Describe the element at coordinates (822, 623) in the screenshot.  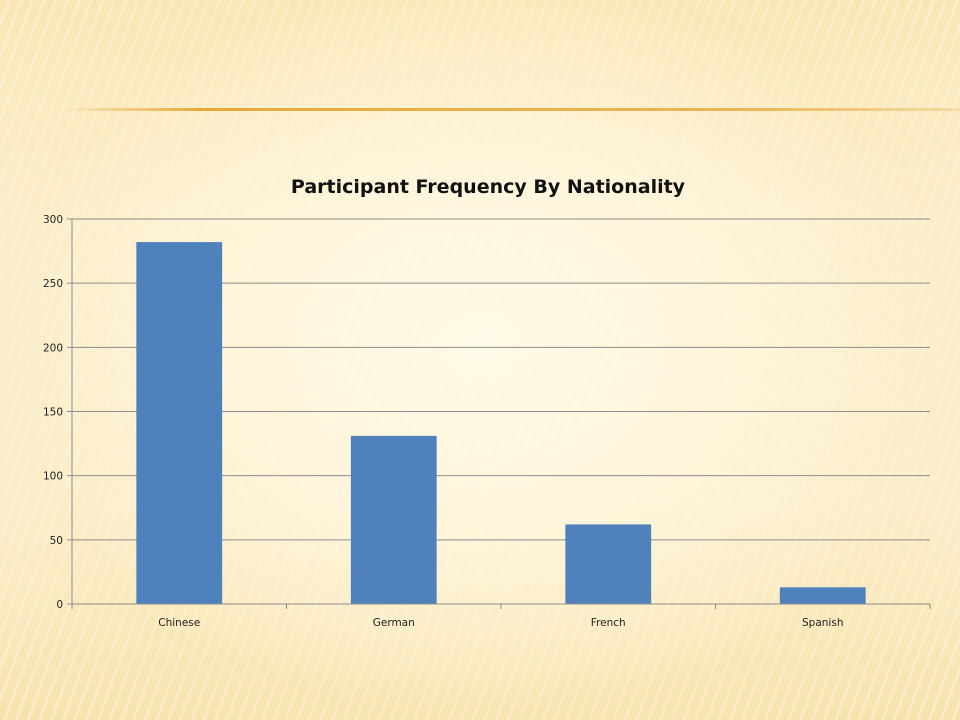
I see `x-tick-label: Spanish` at that location.